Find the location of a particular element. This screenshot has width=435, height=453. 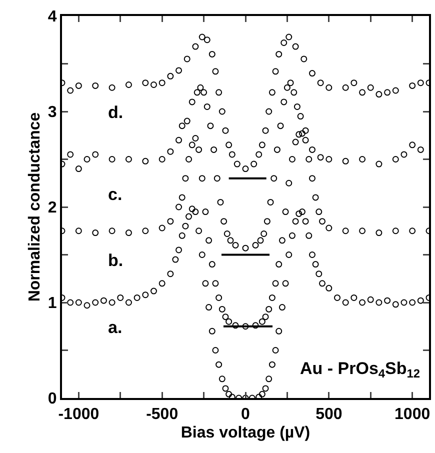

series-label: b. is located at coordinates (116, 260).